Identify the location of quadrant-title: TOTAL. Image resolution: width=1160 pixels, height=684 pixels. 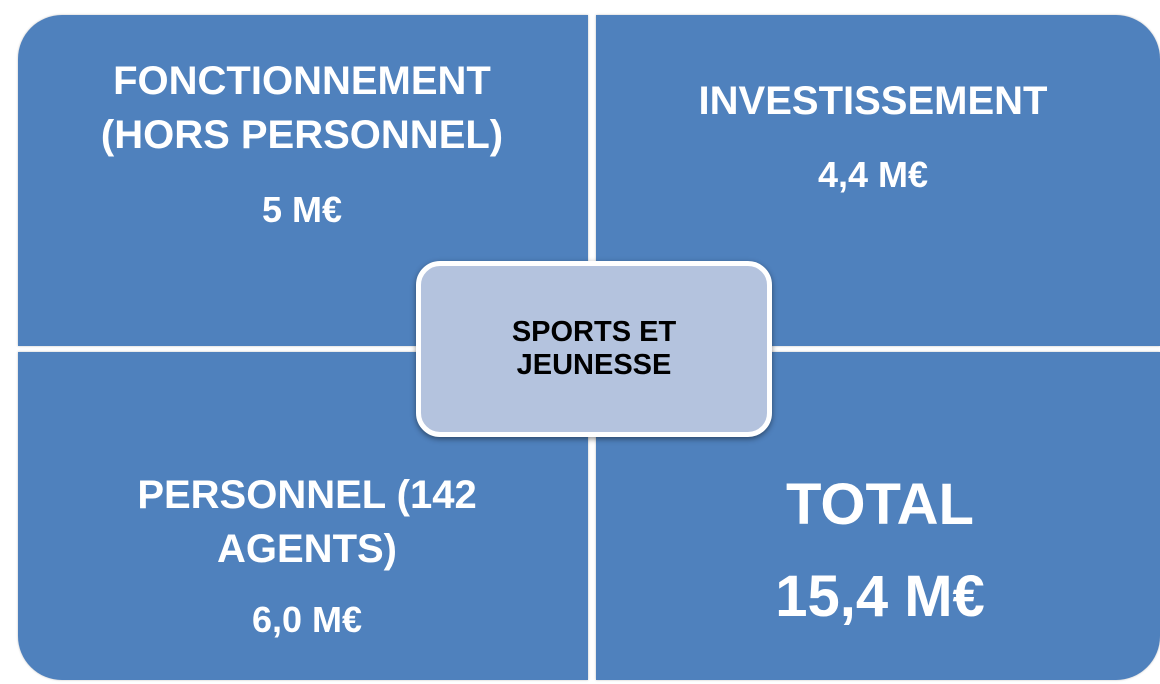
(880, 505).